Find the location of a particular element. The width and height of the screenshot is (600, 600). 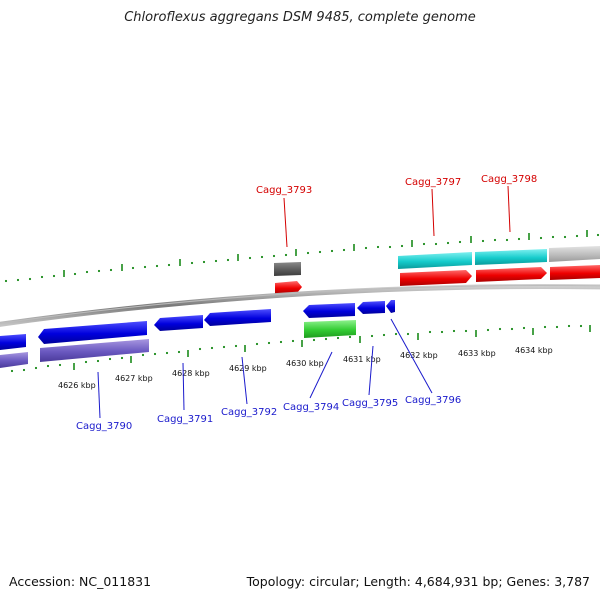

gene-label: Cagg_3793 is located at coordinates (284, 190).